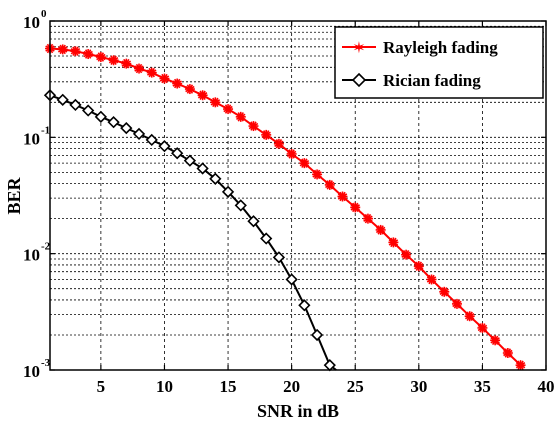  I want to click on legend: ✶ Rayleigh fading Rician fading, so click(439, 62).